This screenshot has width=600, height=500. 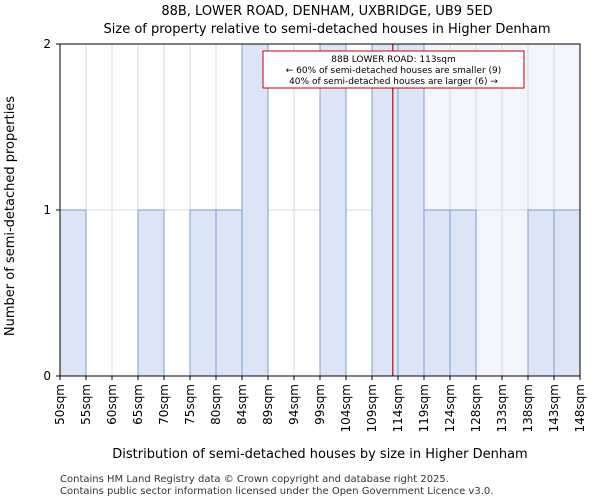 I want to click on x-tick-label: 65sqm, so click(x=138, y=404).